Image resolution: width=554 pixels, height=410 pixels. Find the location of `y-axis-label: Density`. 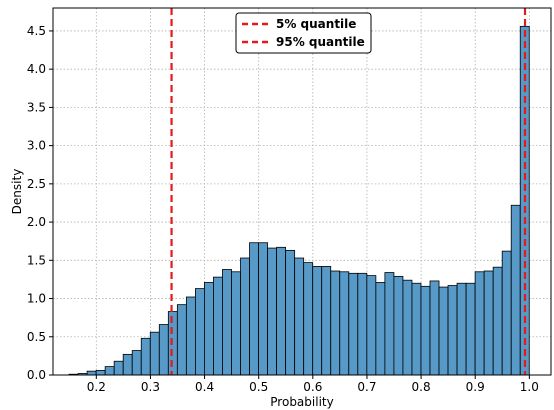

y-axis-label: Density is located at coordinates (17, 192).